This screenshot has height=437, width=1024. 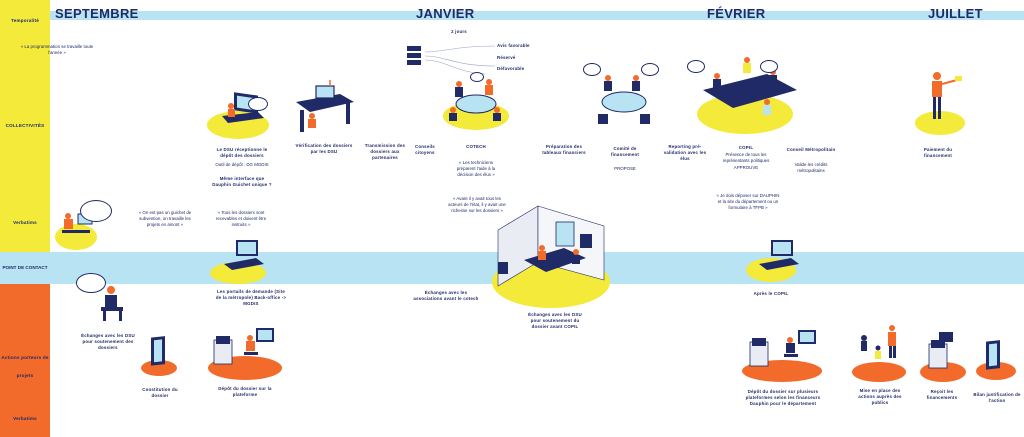 I want to click on people-group-icon, so click(x=878, y=342).